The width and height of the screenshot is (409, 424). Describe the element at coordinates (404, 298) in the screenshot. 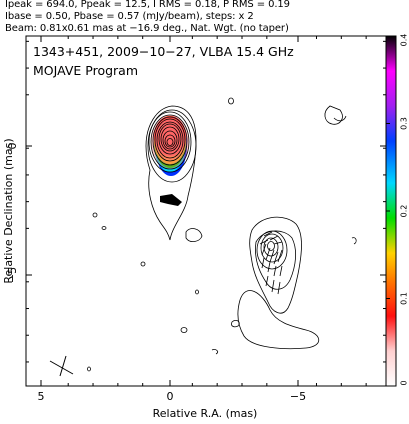

I see `colorbar-tick-0.1: 0.1` at that location.